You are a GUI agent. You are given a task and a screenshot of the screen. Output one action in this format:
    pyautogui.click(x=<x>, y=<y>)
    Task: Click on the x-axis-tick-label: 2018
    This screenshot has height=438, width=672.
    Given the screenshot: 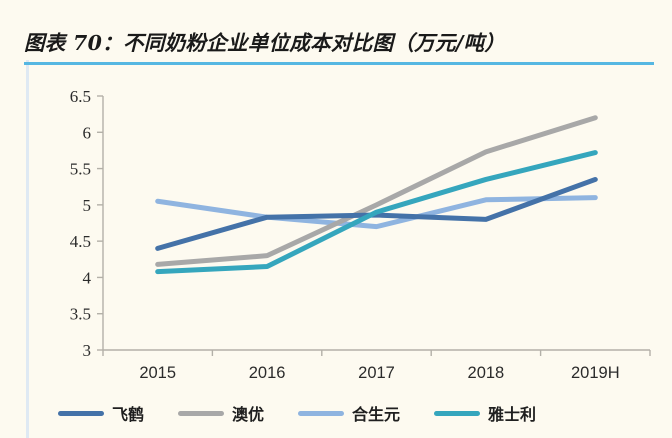 What is the action you would take?
    pyautogui.click(x=486, y=373)
    